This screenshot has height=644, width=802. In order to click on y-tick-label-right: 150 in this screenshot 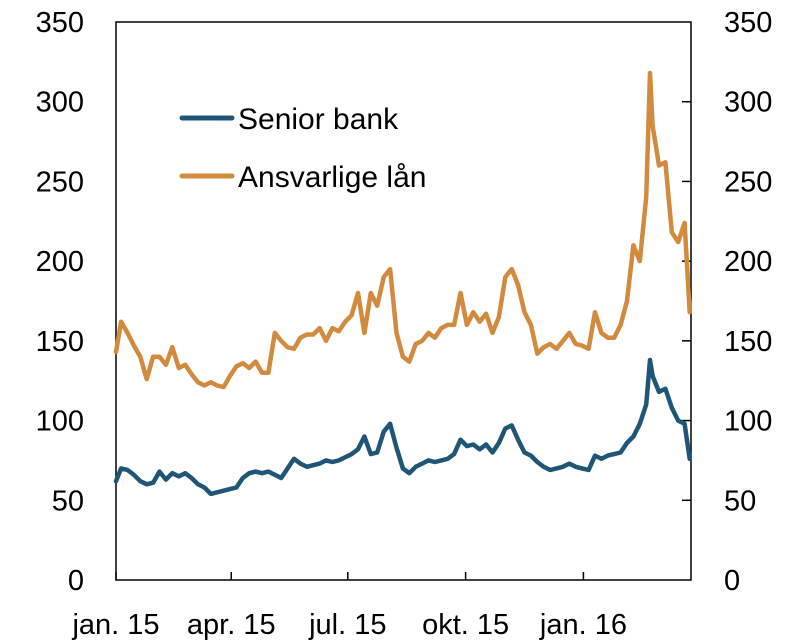, I will do `click(748, 342)`.